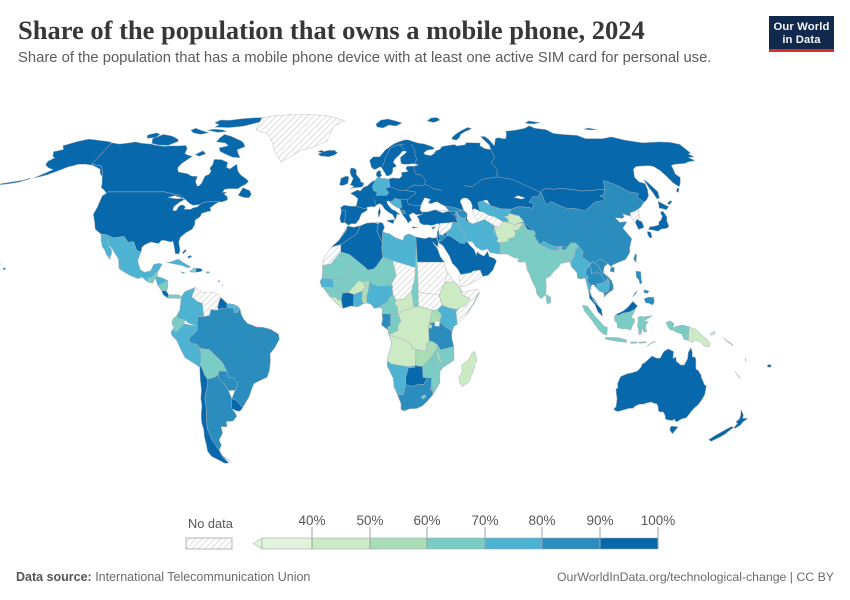 The height and width of the screenshot is (600, 850). What do you see at coordinates (541, 520) in the screenshot?
I see `svg-text: 80%` at bounding box center [541, 520].